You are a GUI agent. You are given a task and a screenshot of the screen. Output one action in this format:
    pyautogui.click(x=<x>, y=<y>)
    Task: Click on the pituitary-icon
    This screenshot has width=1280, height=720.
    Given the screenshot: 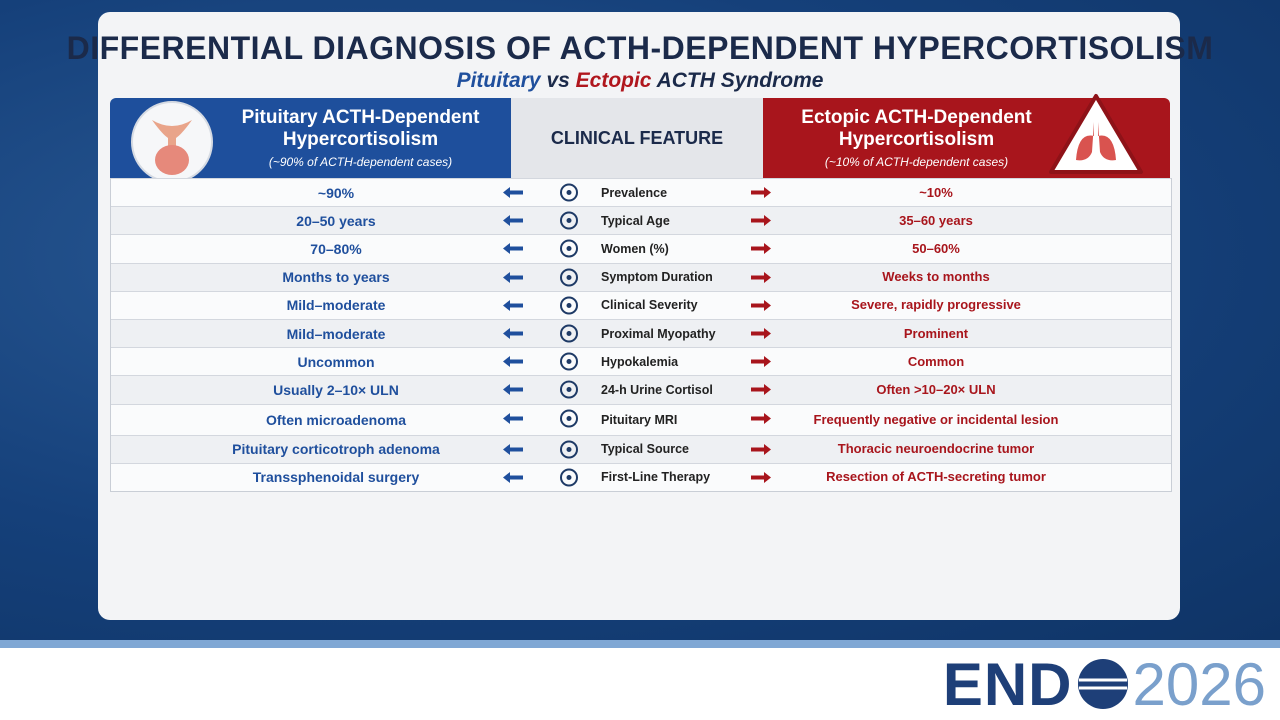 What is the action you would take?
    pyautogui.click(x=172, y=142)
    